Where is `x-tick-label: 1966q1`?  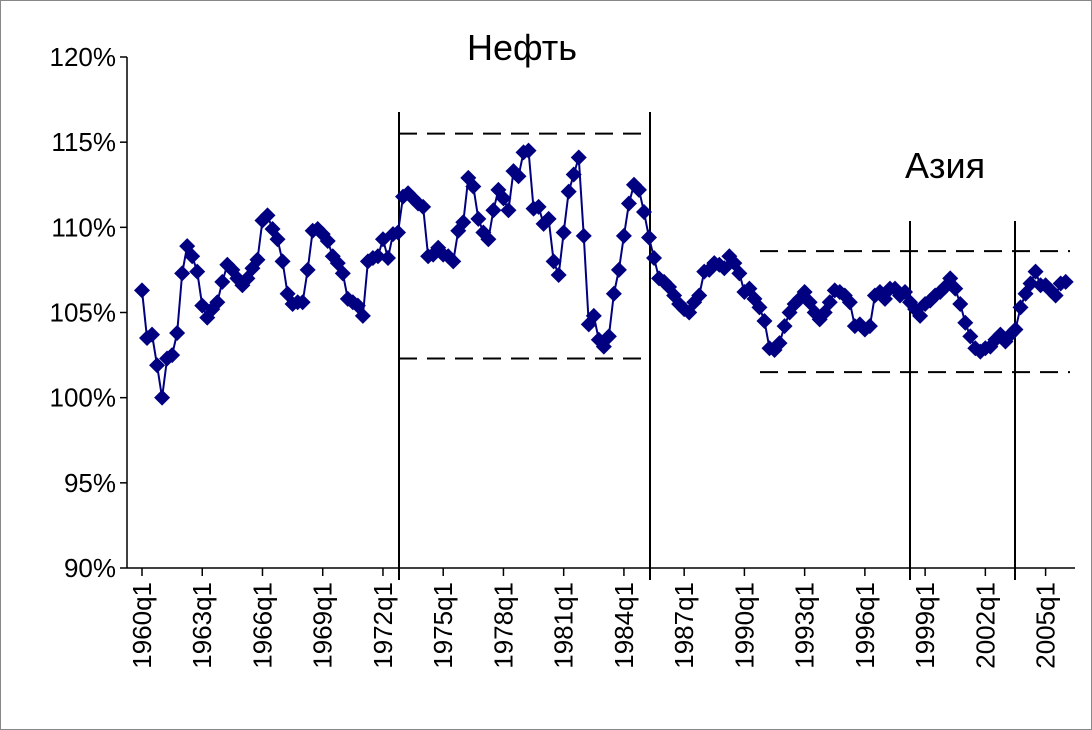
x-tick-label: 1966q1 is located at coordinates (262, 625).